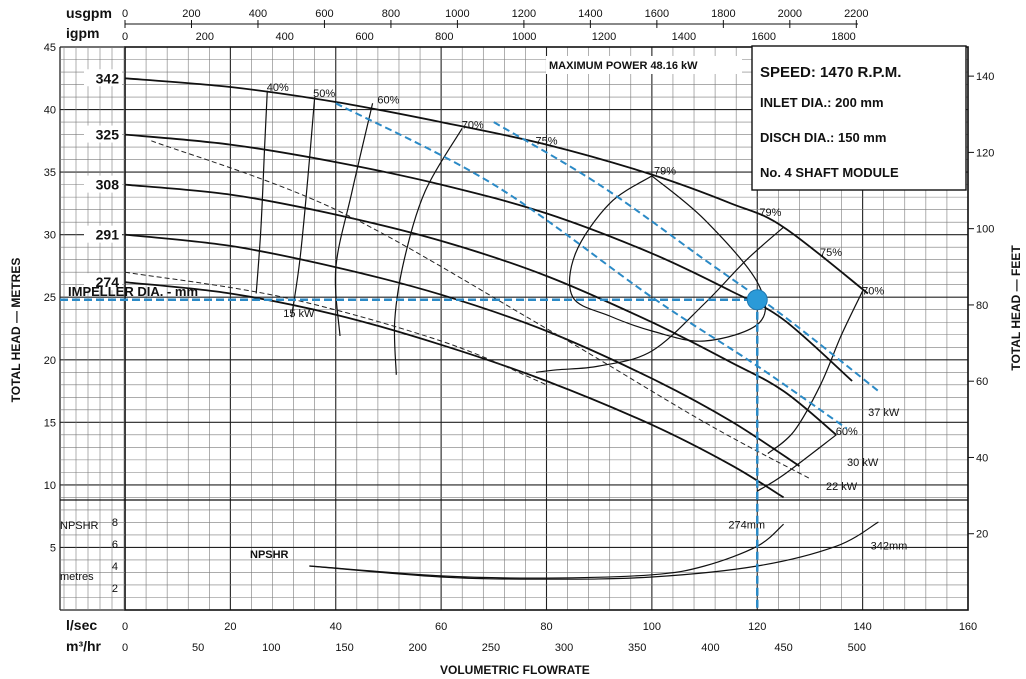 The image size is (1026, 679). Describe the element at coordinates (847, 432) in the screenshot. I see `efficiency-label: 60%` at that location.